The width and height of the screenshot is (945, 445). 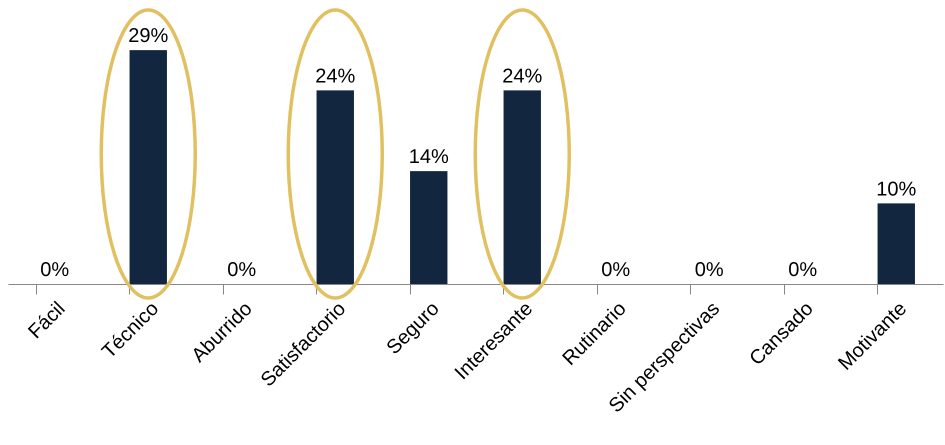 What do you see at coordinates (428, 157) in the screenshot?
I see `data-label: 14%` at bounding box center [428, 157].